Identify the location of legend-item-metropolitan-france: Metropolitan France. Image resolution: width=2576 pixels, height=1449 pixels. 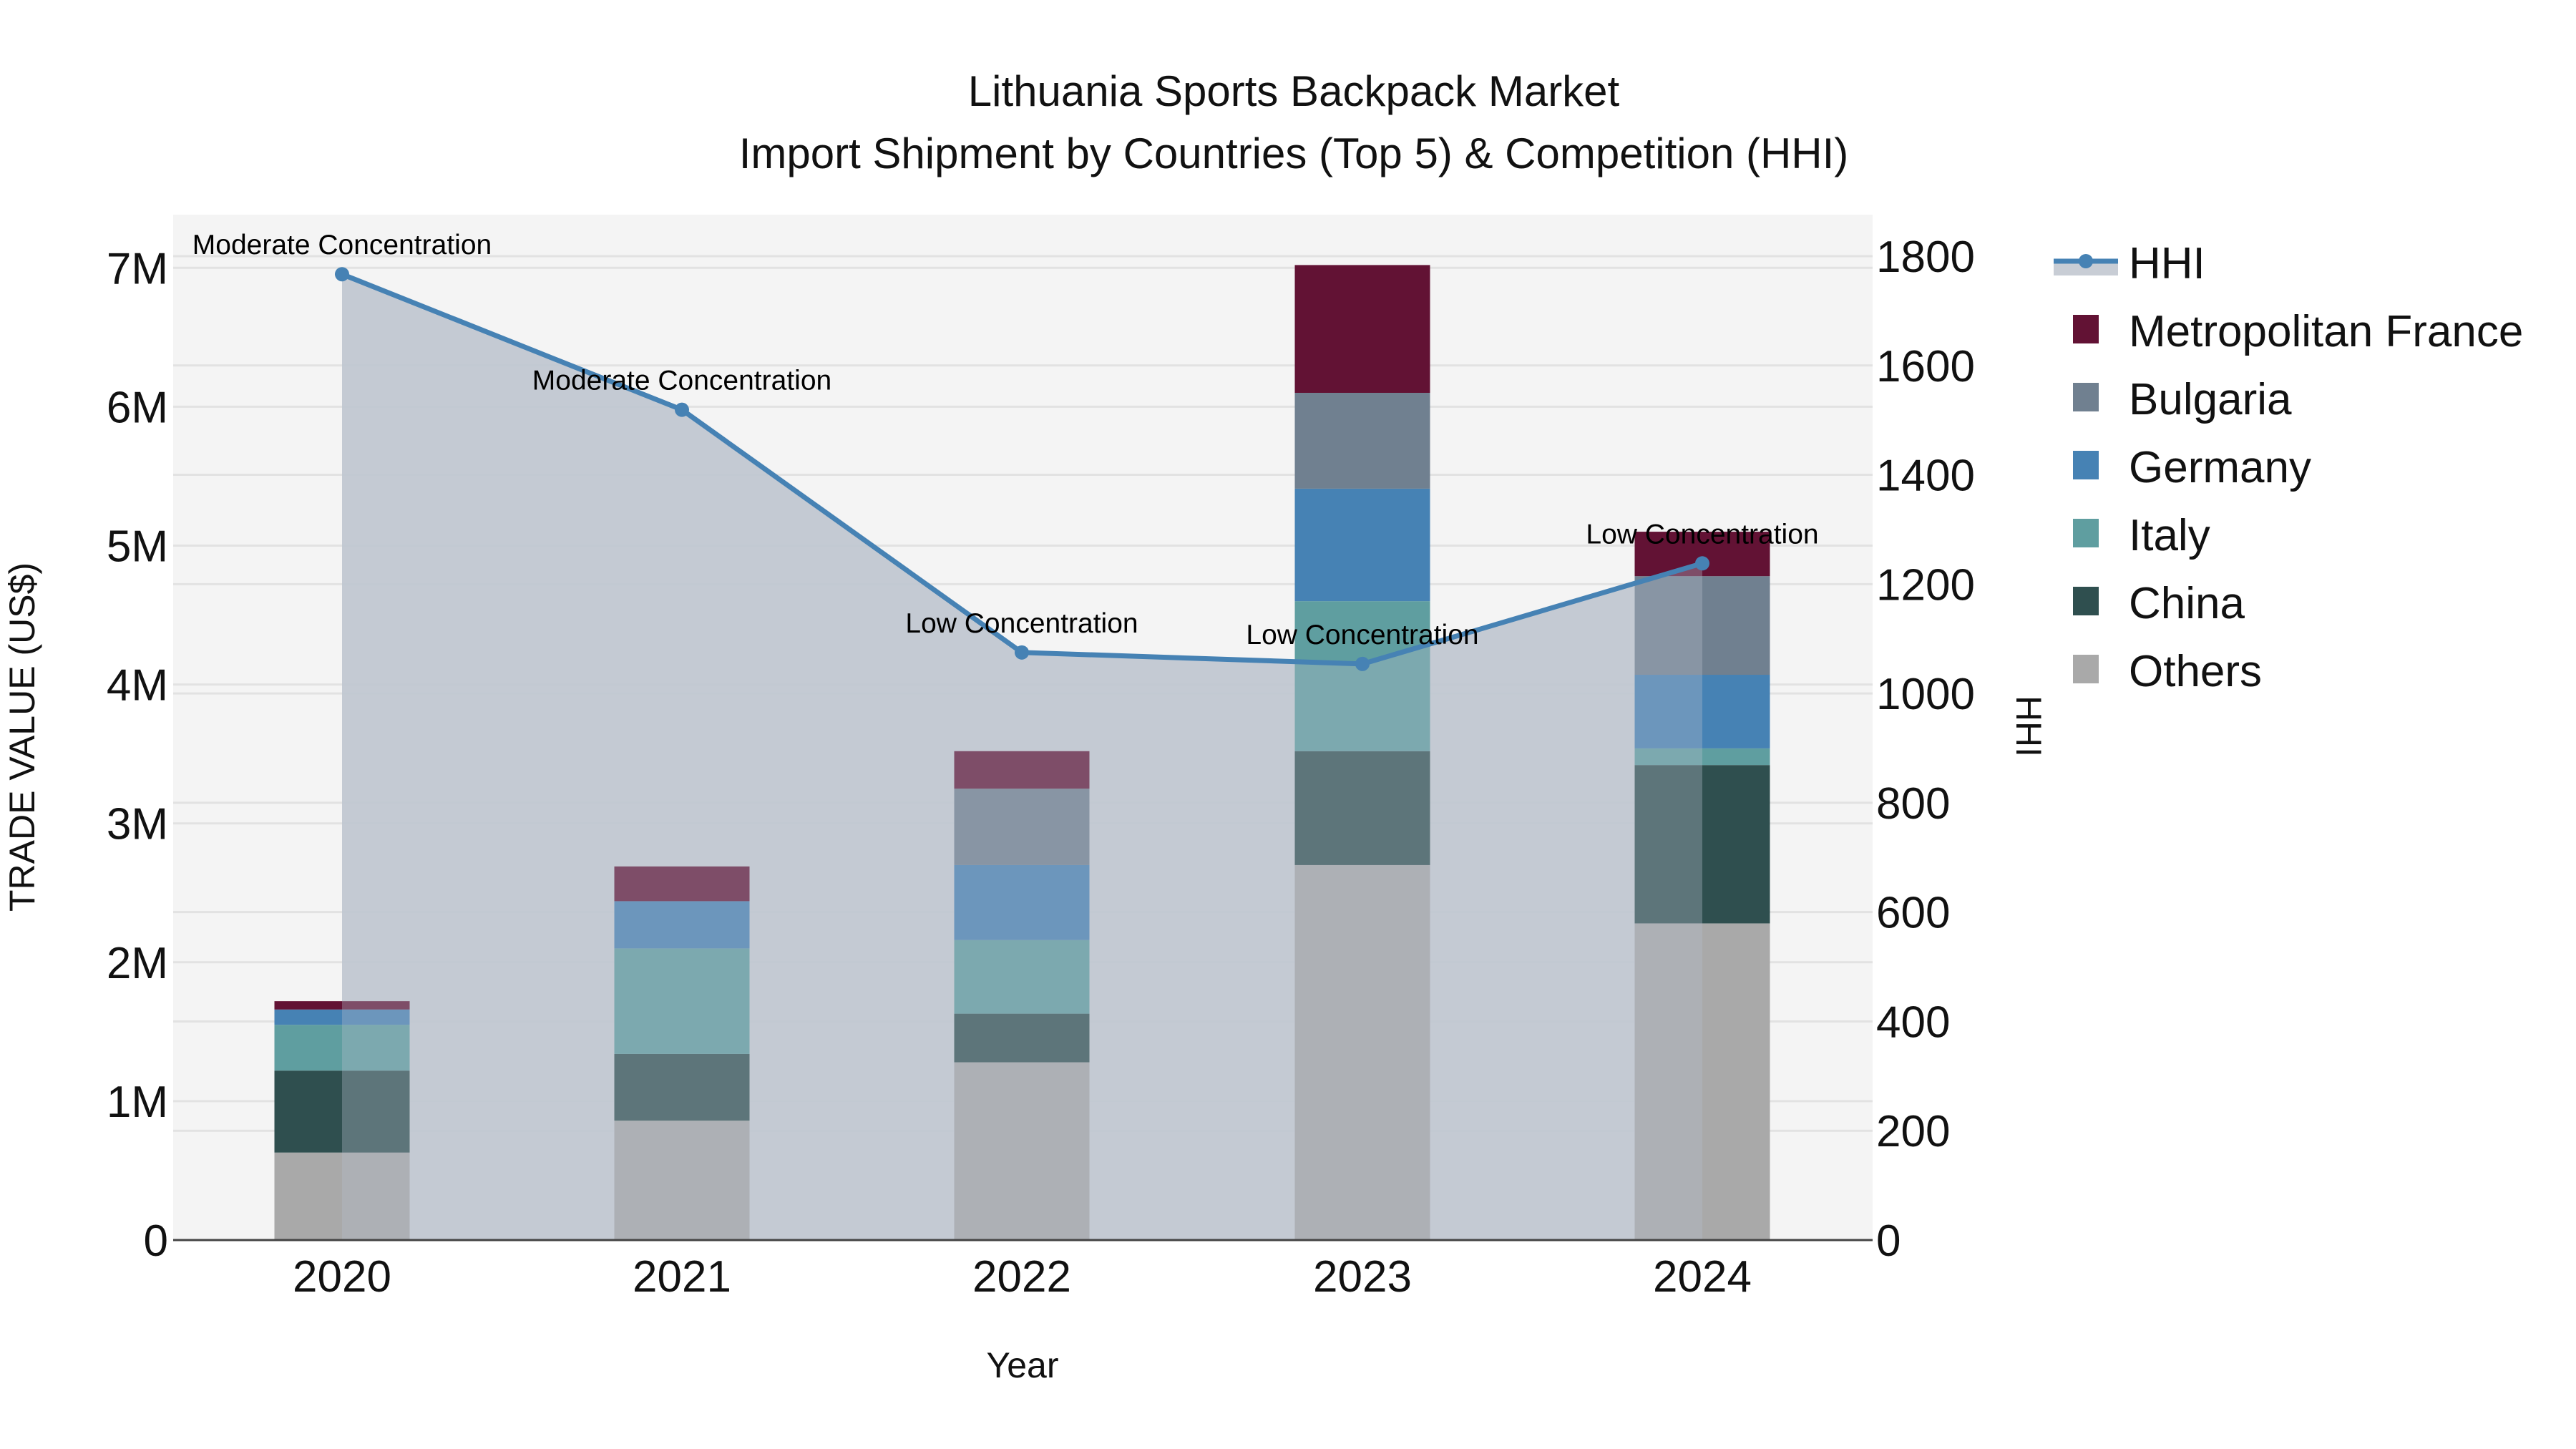
(2298, 331).